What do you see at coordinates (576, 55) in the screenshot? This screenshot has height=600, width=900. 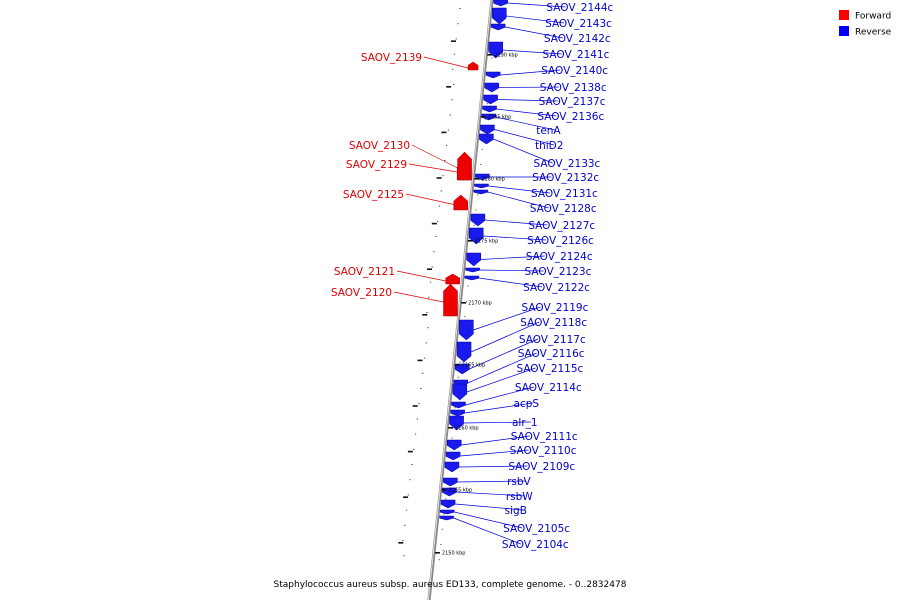 I see `reverse-gene-label: SAOV_2141c` at bounding box center [576, 55].